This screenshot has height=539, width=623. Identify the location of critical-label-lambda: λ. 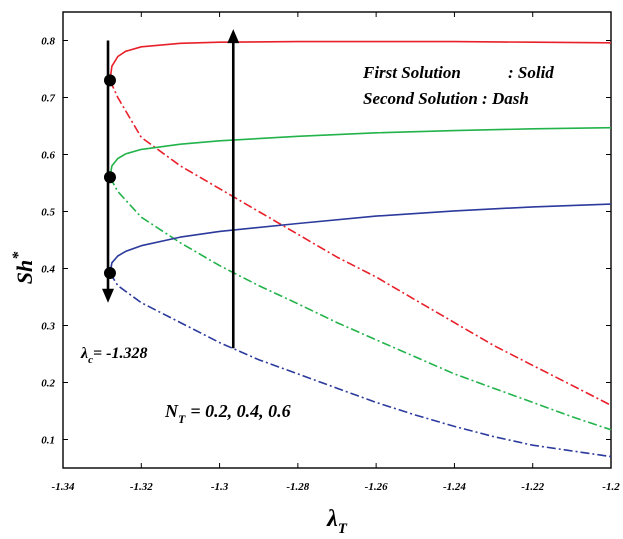
(84, 353).